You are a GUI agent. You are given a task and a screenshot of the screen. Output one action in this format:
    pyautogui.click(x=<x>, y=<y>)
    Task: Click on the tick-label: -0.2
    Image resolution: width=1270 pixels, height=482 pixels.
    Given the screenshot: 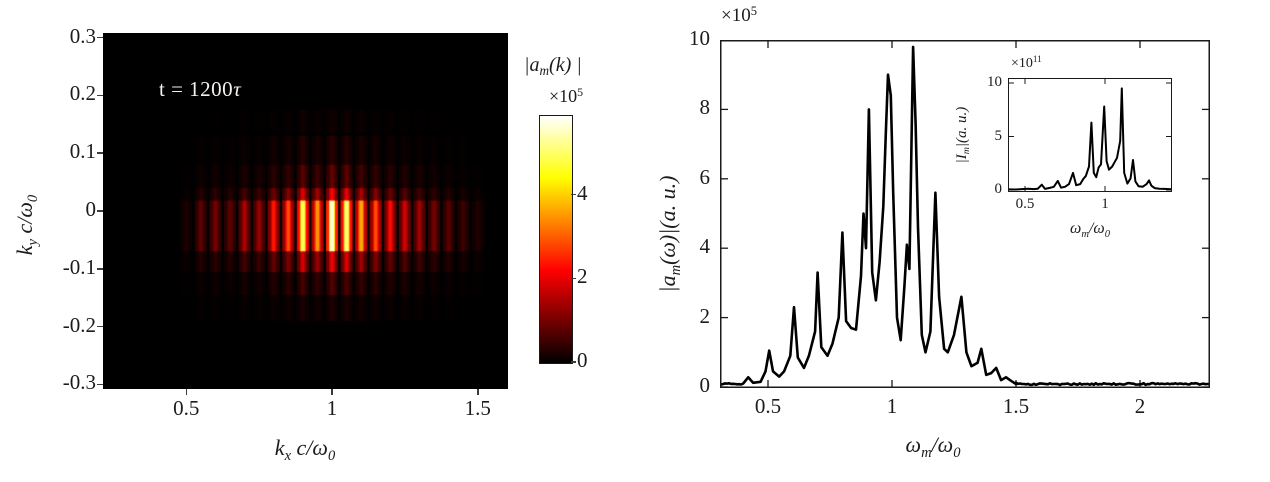 What is the action you would take?
    pyautogui.click(x=79, y=324)
    